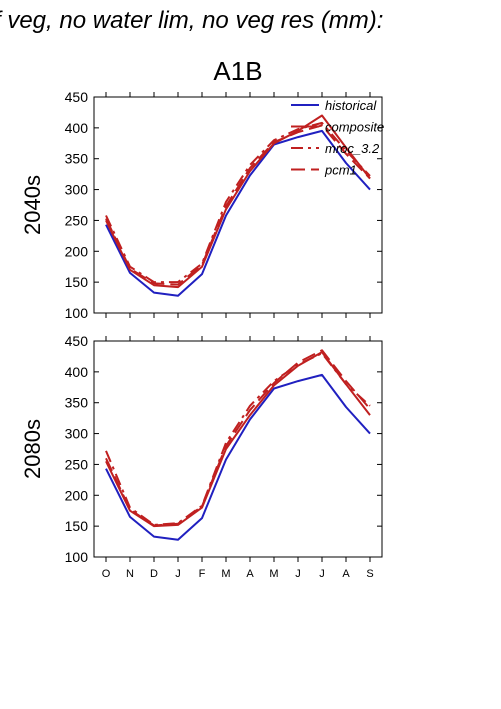  What do you see at coordinates (130, 574) in the screenshot?
I see `x-tick-label: N` at bounding box center [130, 574].